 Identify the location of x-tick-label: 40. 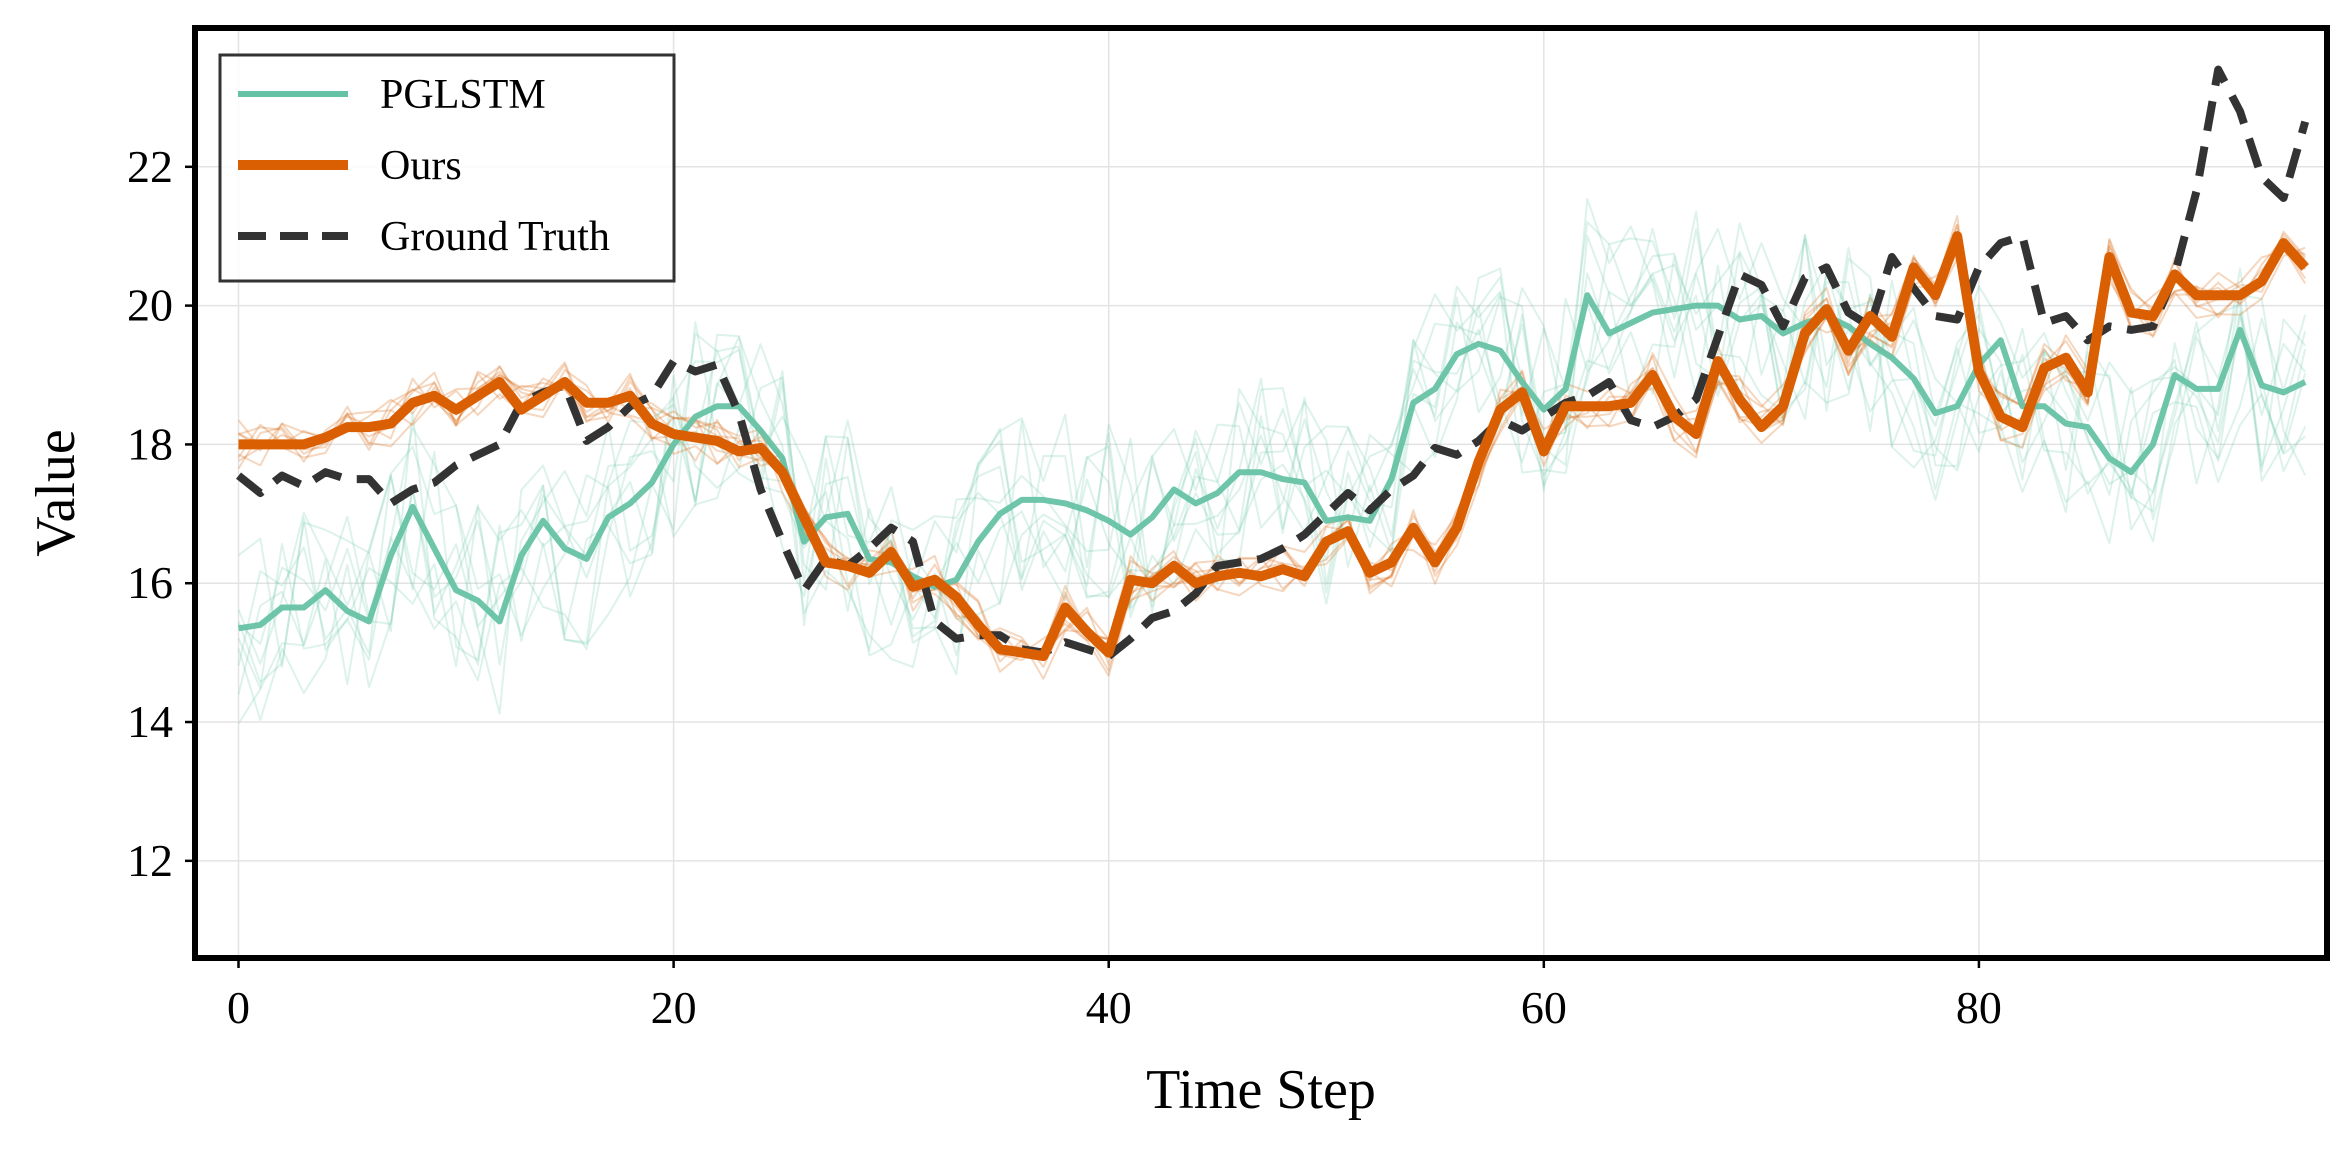
(1109, 1007).